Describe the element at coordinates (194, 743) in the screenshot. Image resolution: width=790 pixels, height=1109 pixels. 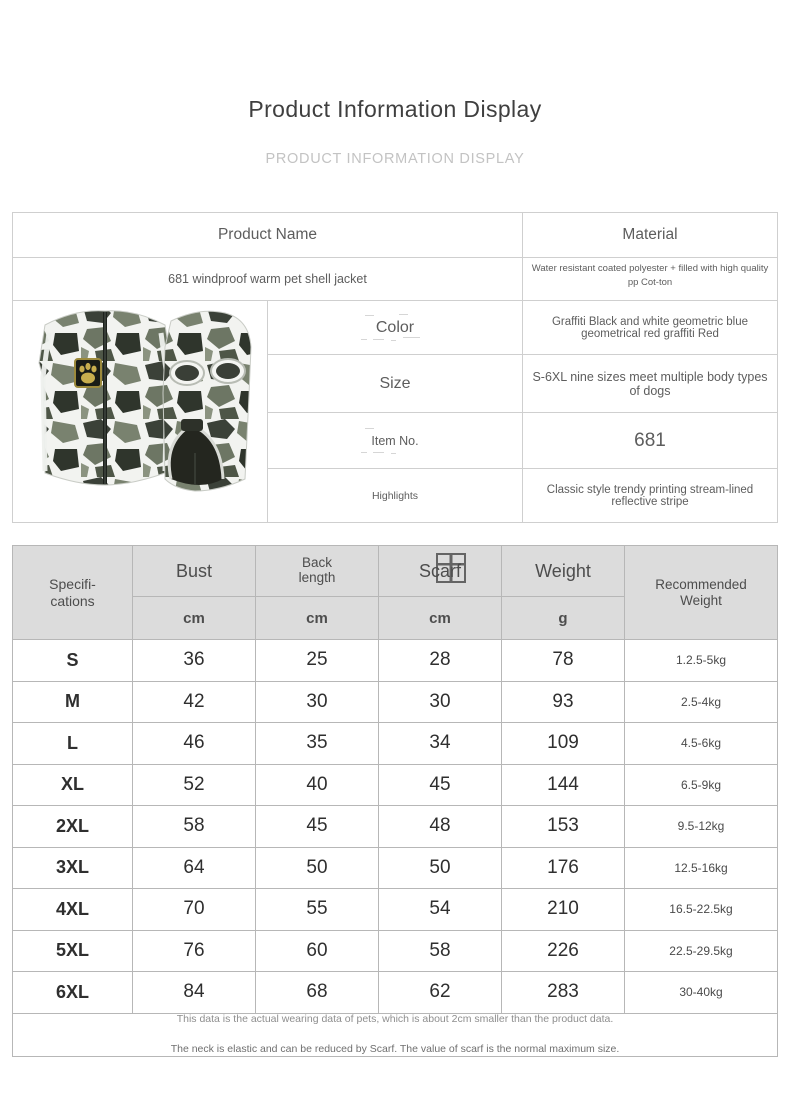
I see `cell-bust: 46` at that location.